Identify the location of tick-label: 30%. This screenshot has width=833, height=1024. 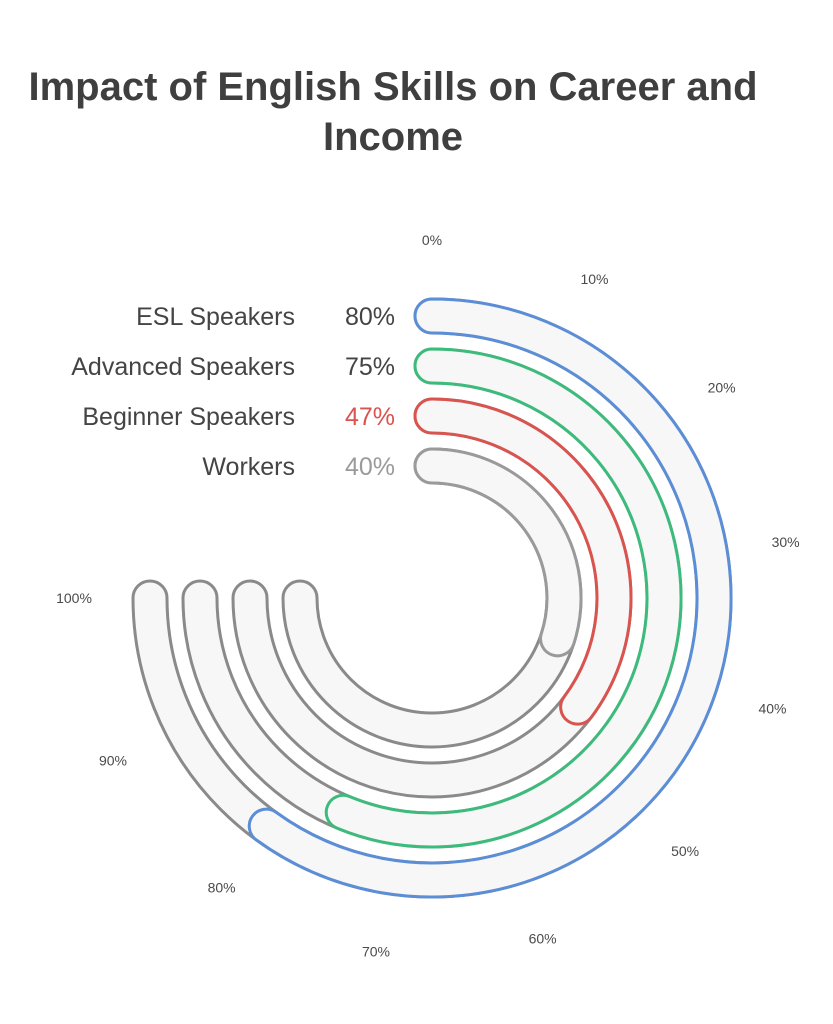
(786, 542).